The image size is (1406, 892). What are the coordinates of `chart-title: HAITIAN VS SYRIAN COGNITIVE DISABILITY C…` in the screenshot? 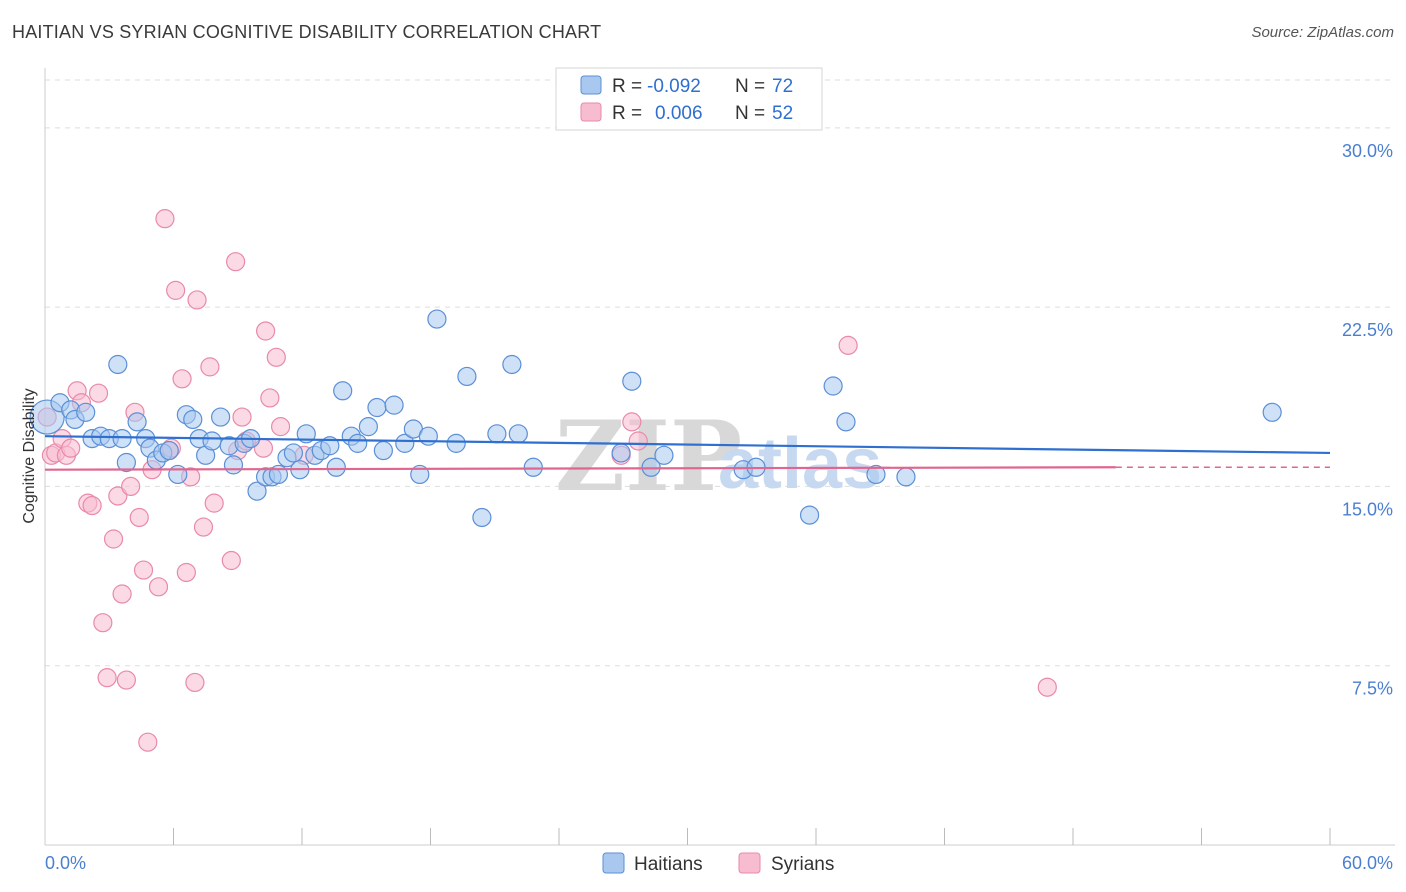 It's located at (307, 32).